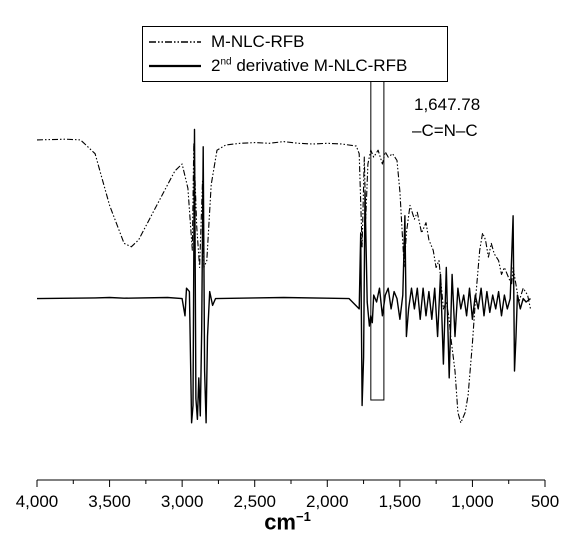  What do you see at coordinates (175, 42) in the screenshot?
I see `legend-swatch-dashdot` at bounding box center [175, 42].